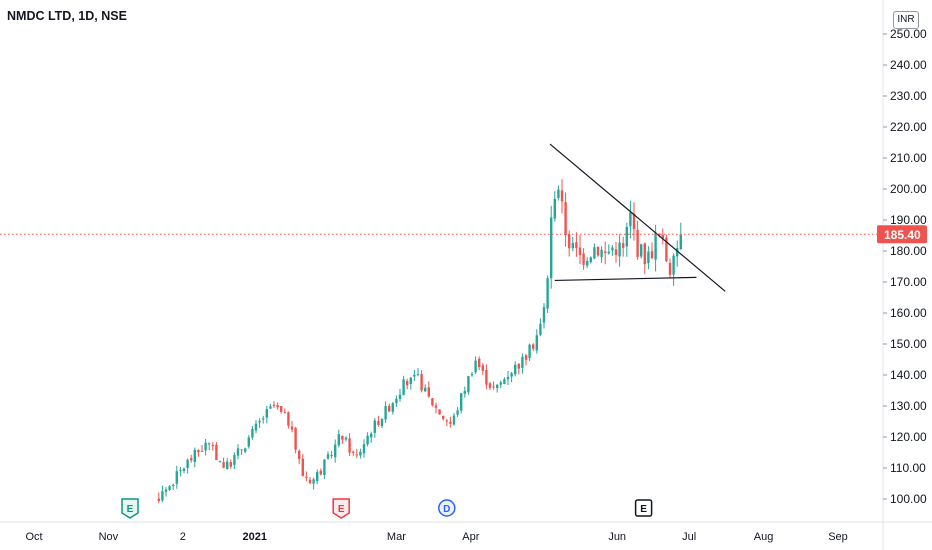 The image size is (932, 550). What do you see at coordinates (637, 217) in the screenshot?
I see `descending-resistance-line` at bounding box center [637, 217].